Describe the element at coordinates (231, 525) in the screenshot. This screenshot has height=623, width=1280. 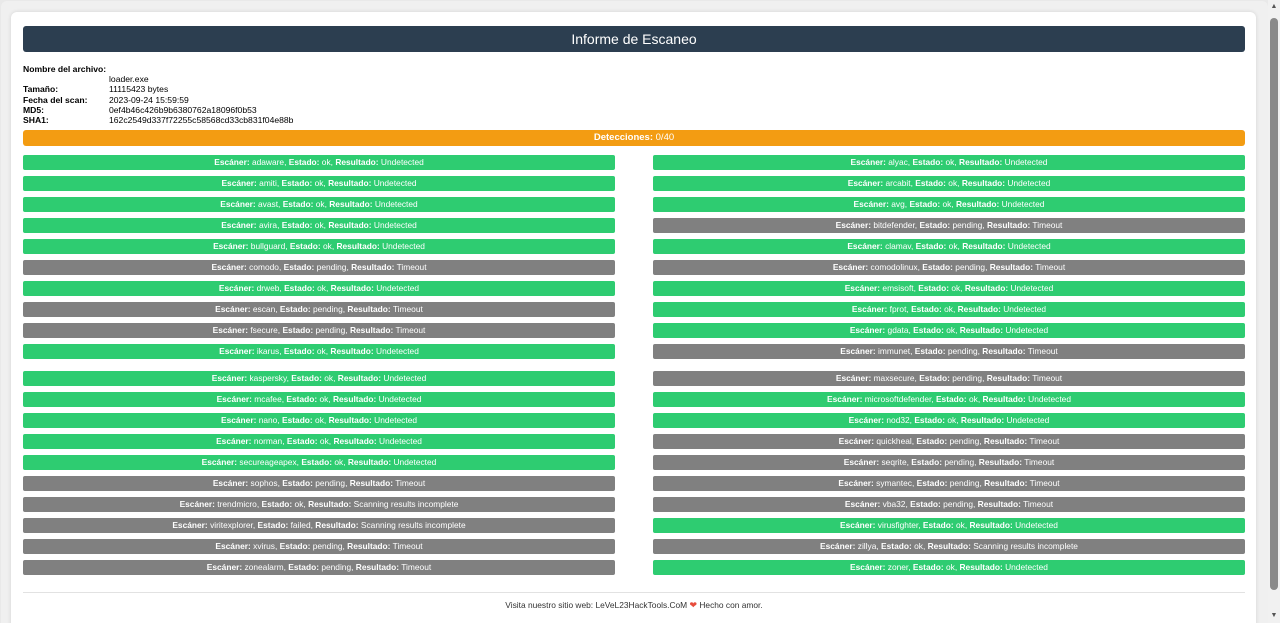
I see `field-value: viritexplorer` at that location.